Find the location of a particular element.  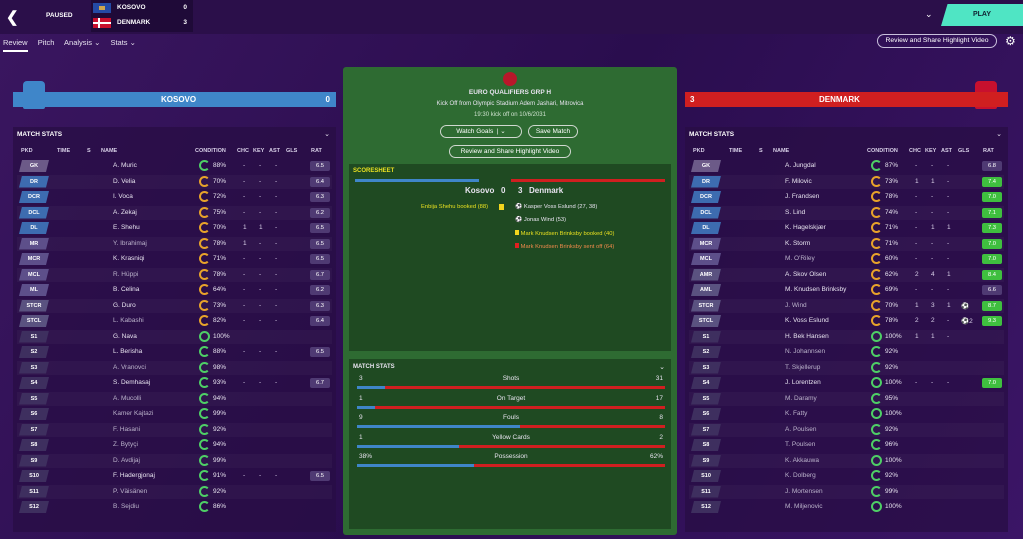

player-row: DL E. Shehu 70% 1 1 - 6.5 is located at coordinates (174, 228).